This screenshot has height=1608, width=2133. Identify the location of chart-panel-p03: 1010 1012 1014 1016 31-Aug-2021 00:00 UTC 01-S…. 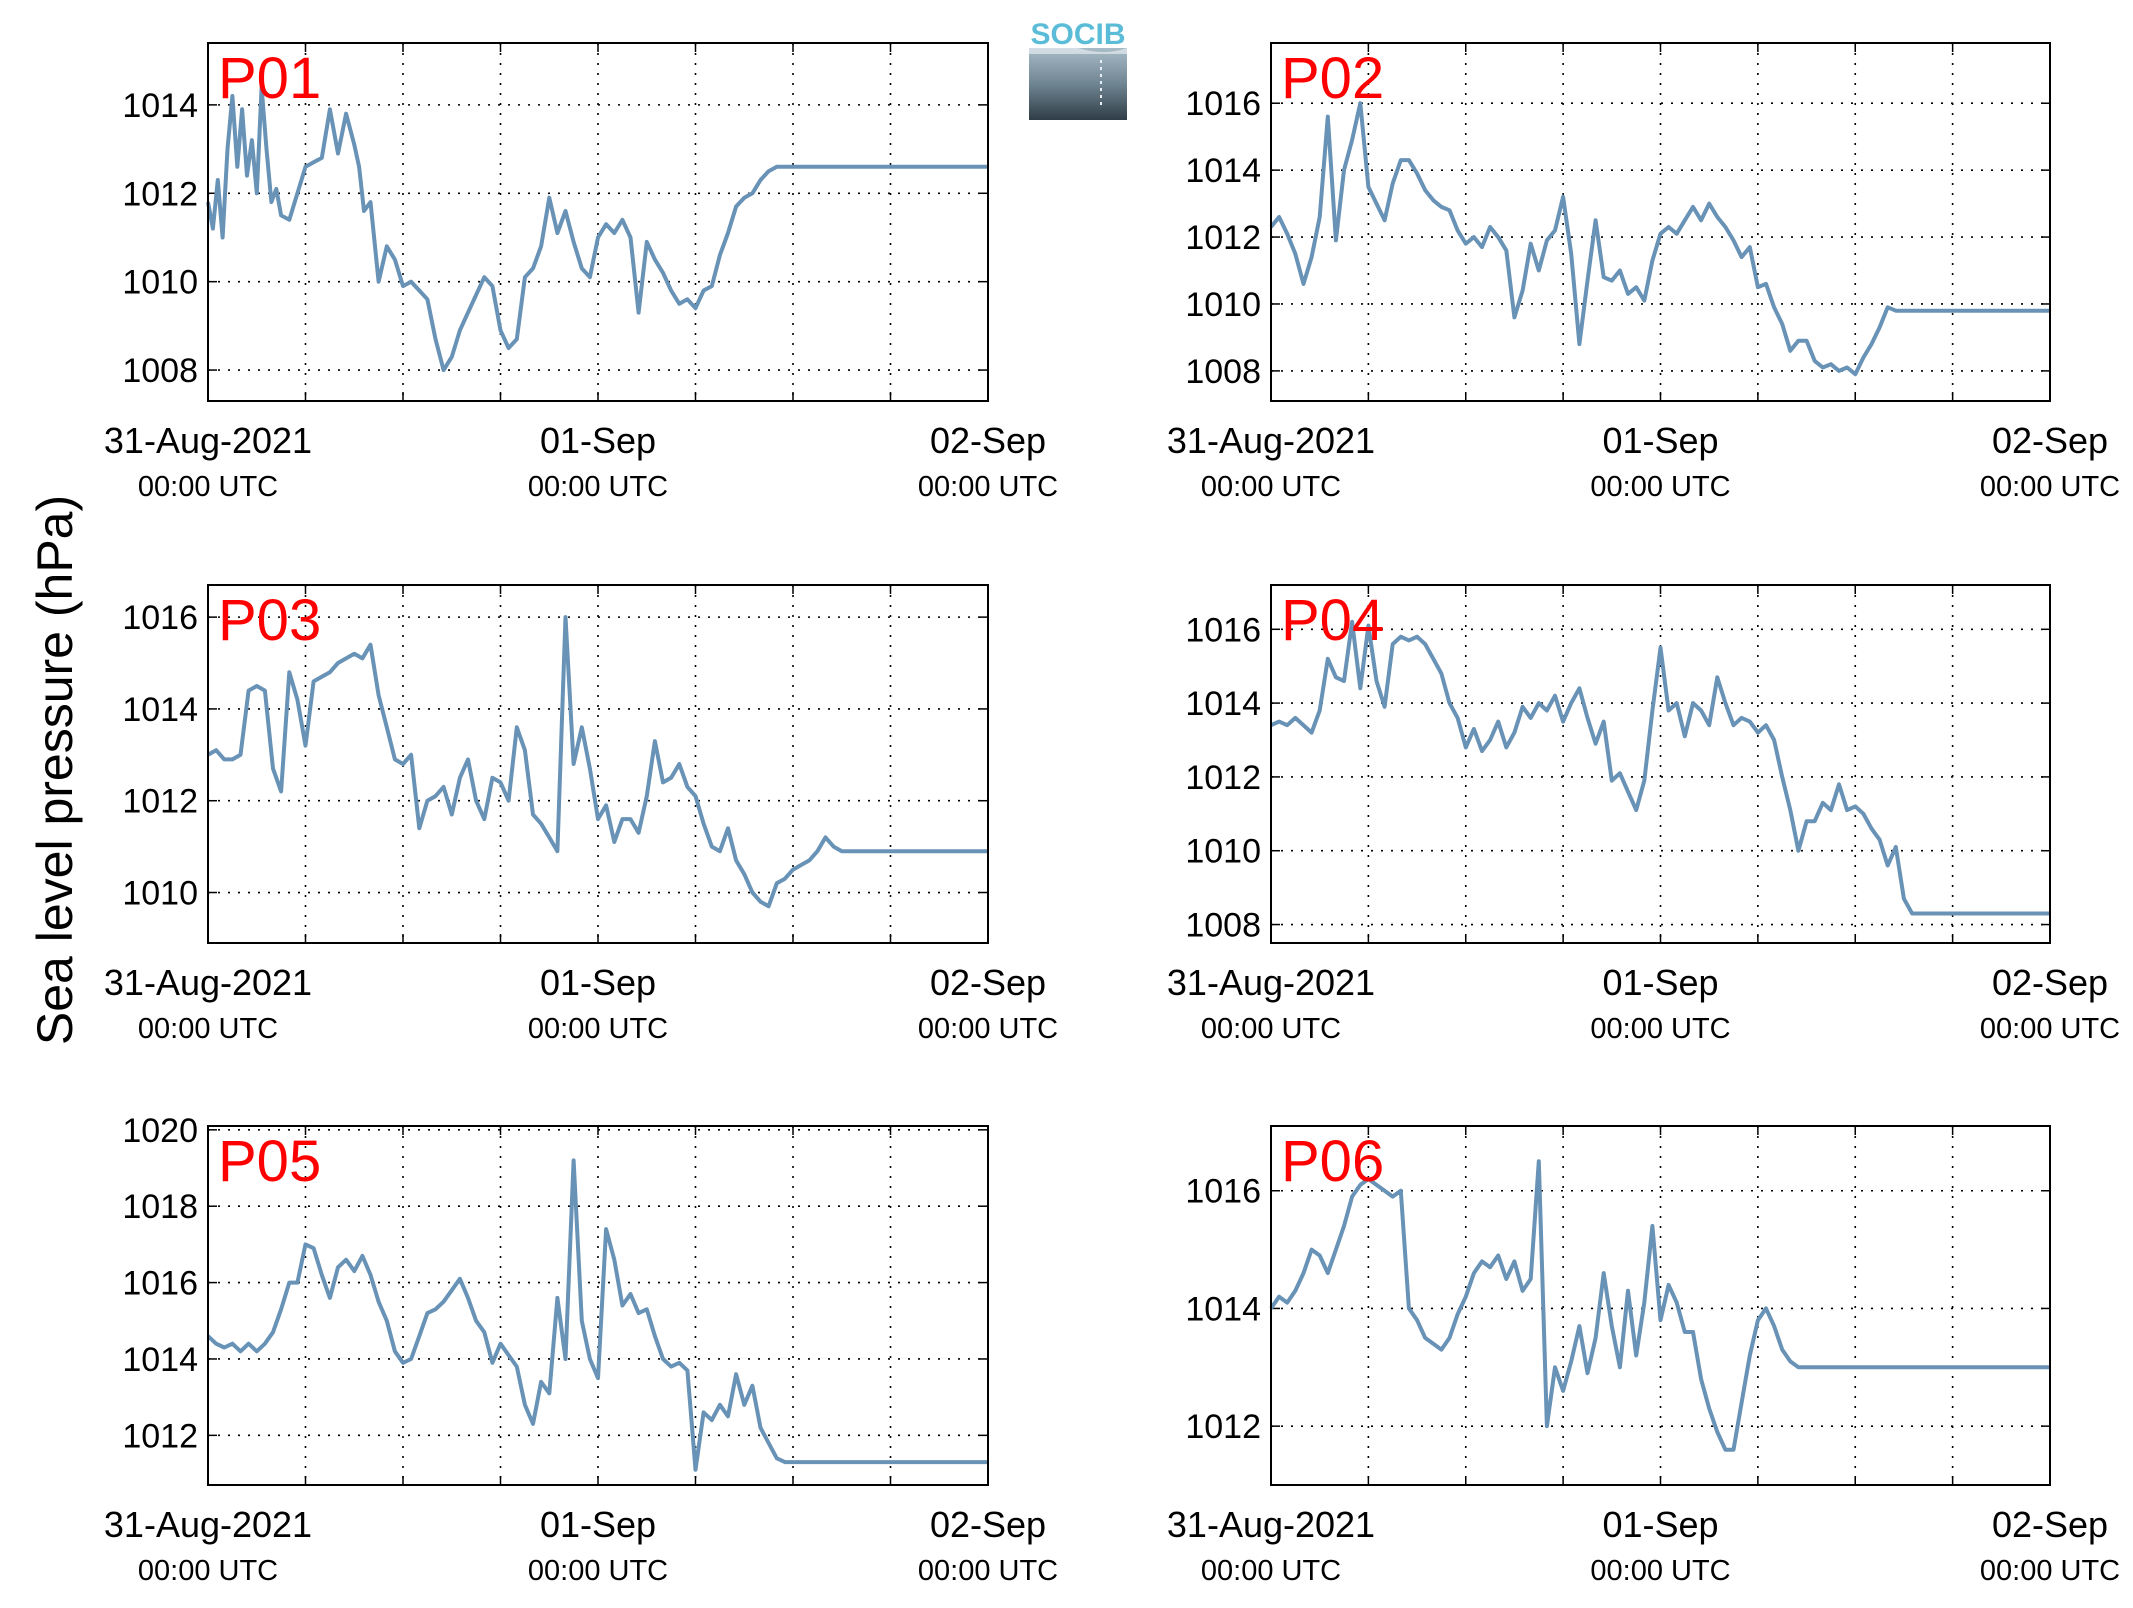
(581, 814).